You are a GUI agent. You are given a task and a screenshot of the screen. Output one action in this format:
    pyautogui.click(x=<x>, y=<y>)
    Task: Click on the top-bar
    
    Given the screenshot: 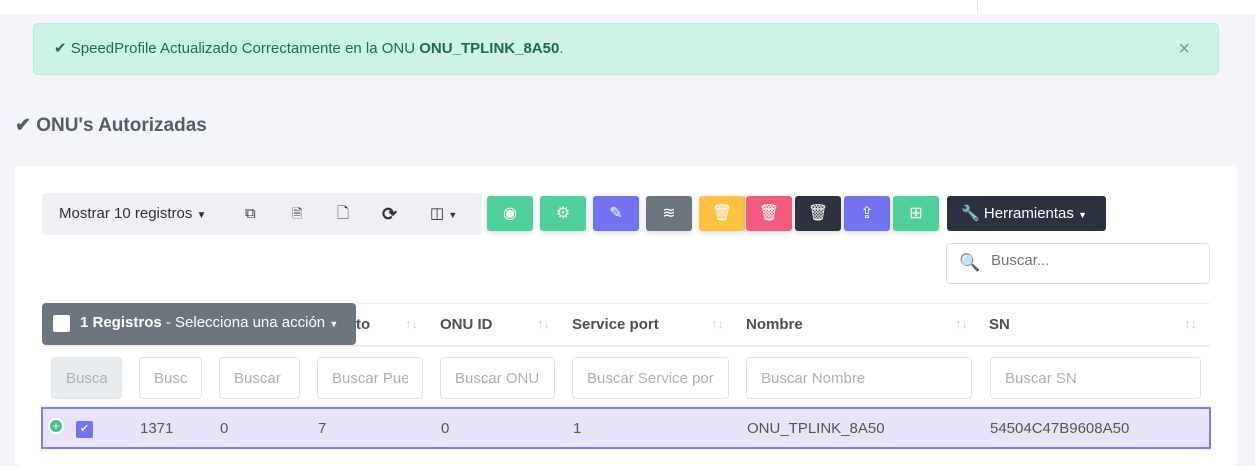 What is the action you would take?
    pyautogui.click(x=627, y=7)
    